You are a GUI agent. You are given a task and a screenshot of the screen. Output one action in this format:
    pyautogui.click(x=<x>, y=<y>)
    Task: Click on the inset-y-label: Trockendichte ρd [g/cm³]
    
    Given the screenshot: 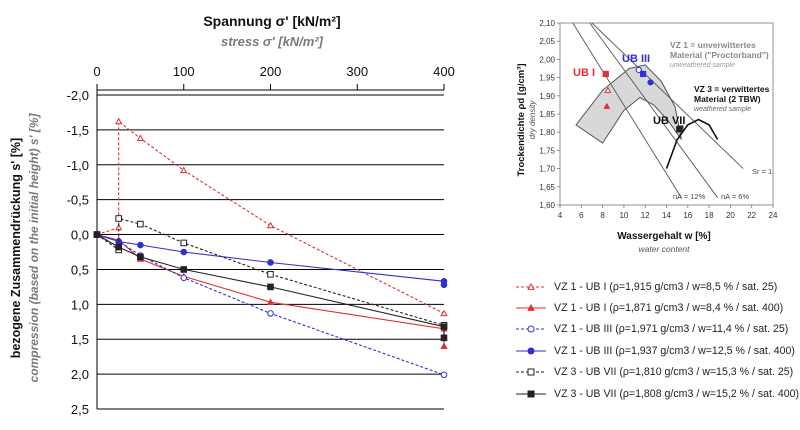 What is the action you would take?
    pyautogui.click(x=521, y=119)
    